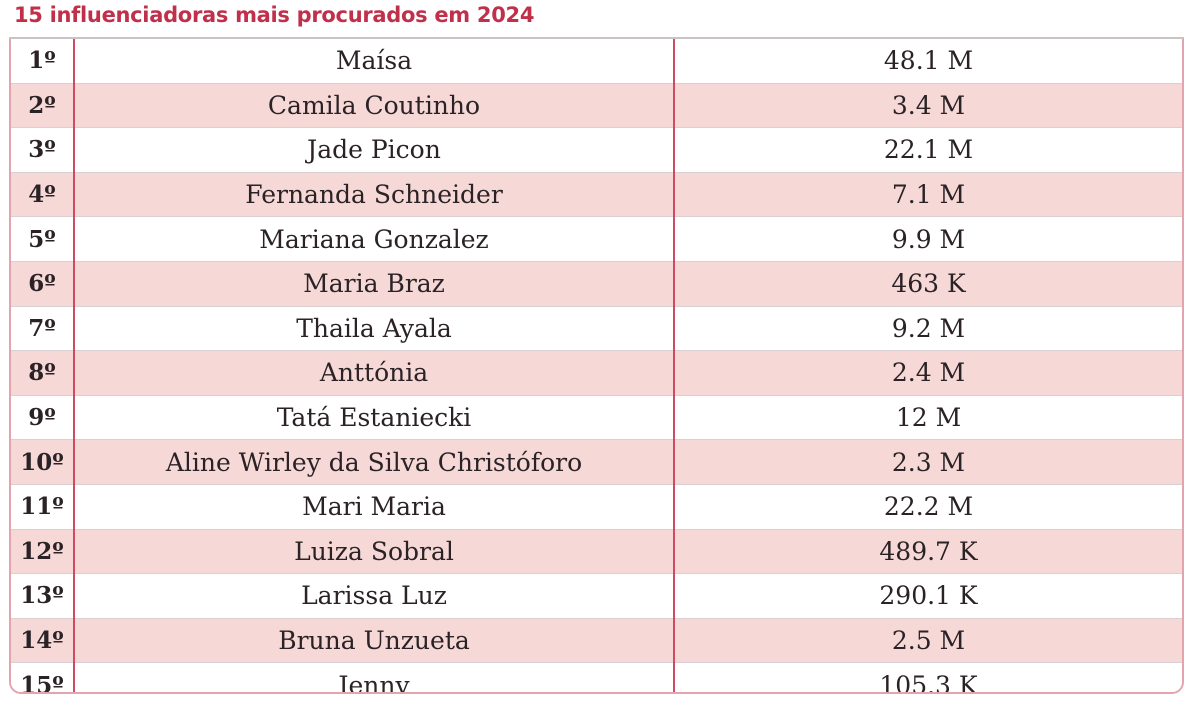 The height and width of the screenshot is (704, 1200). Describe the element at coordinates (374, 418) in the screenshot. I see `name-cell: Tatá Estaniecki` at that location.